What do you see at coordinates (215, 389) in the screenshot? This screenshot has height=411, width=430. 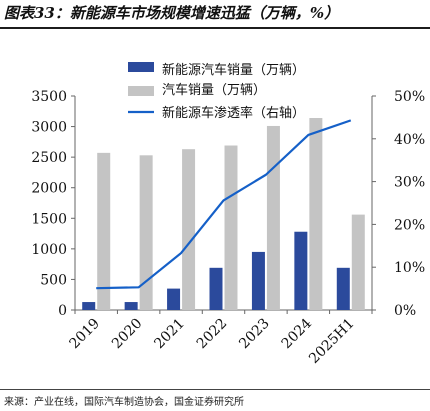 I see `source-divider` at bounding box center [215, 389].